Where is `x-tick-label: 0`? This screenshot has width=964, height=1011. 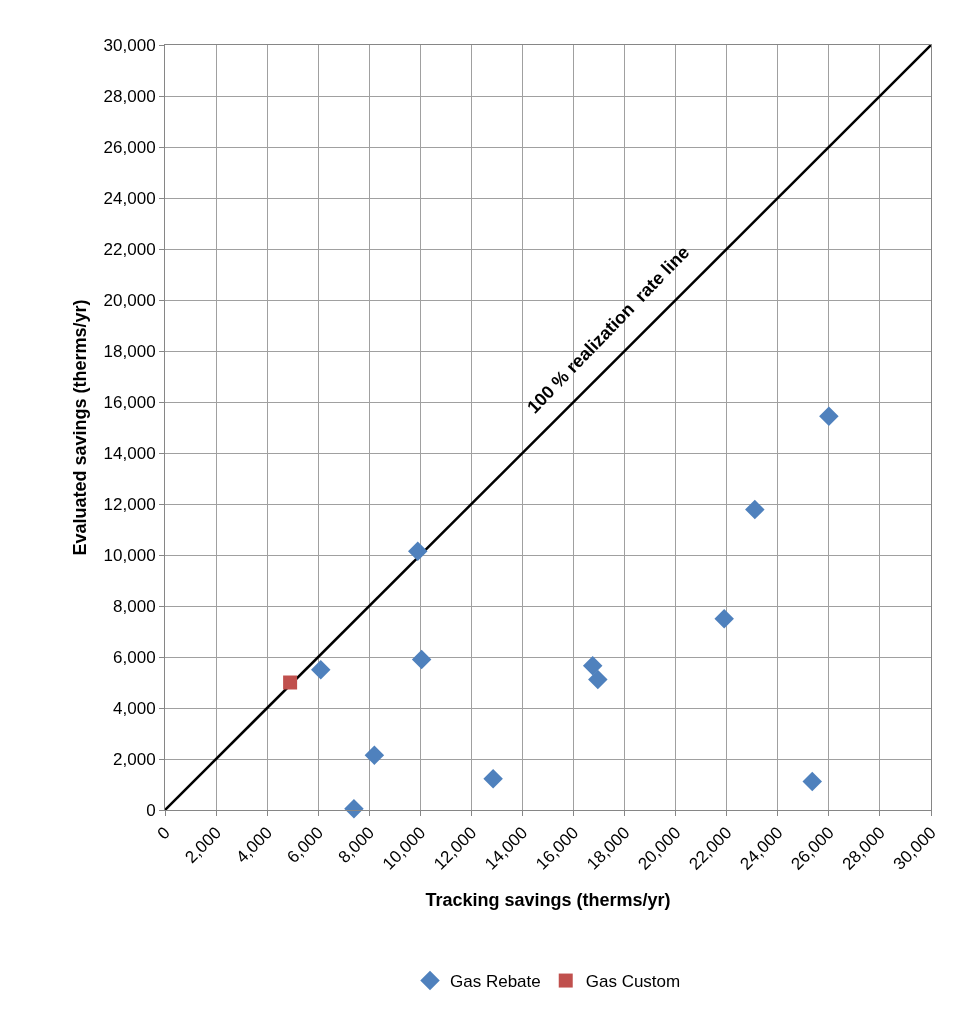 x-tick-label: 0 is located at coordinates (163, 833).